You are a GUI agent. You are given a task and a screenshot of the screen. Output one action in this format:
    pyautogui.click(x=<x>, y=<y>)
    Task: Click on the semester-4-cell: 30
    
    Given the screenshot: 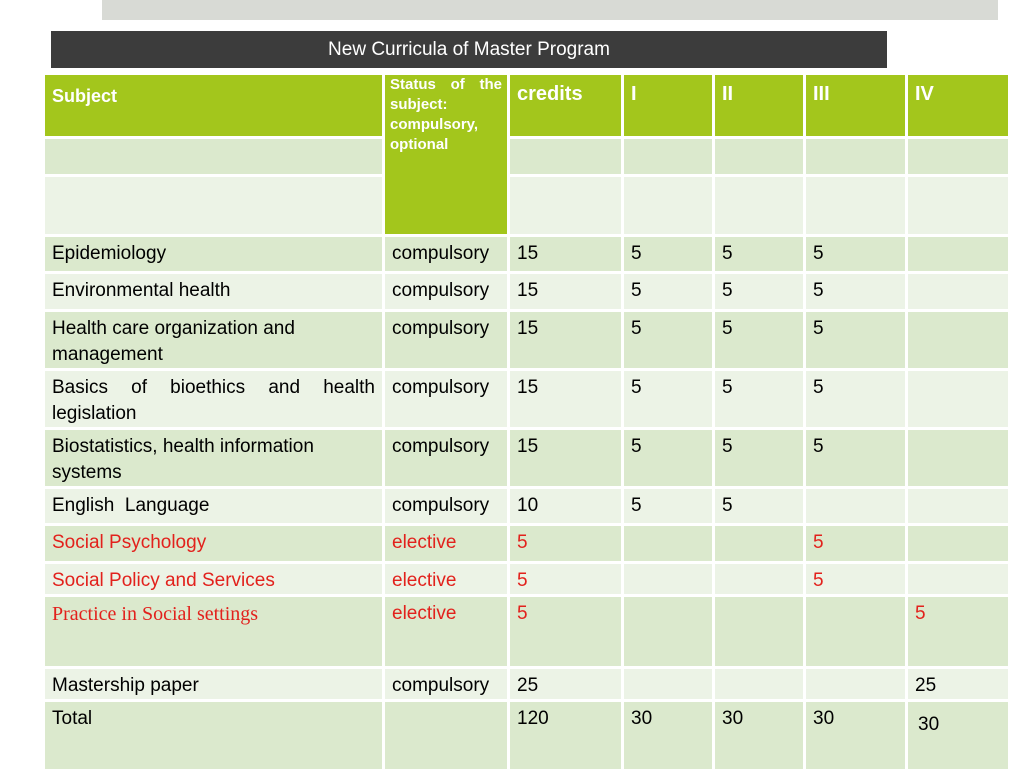 What is the action you would take?
    pyautogui.click(x=958, y=735)
    